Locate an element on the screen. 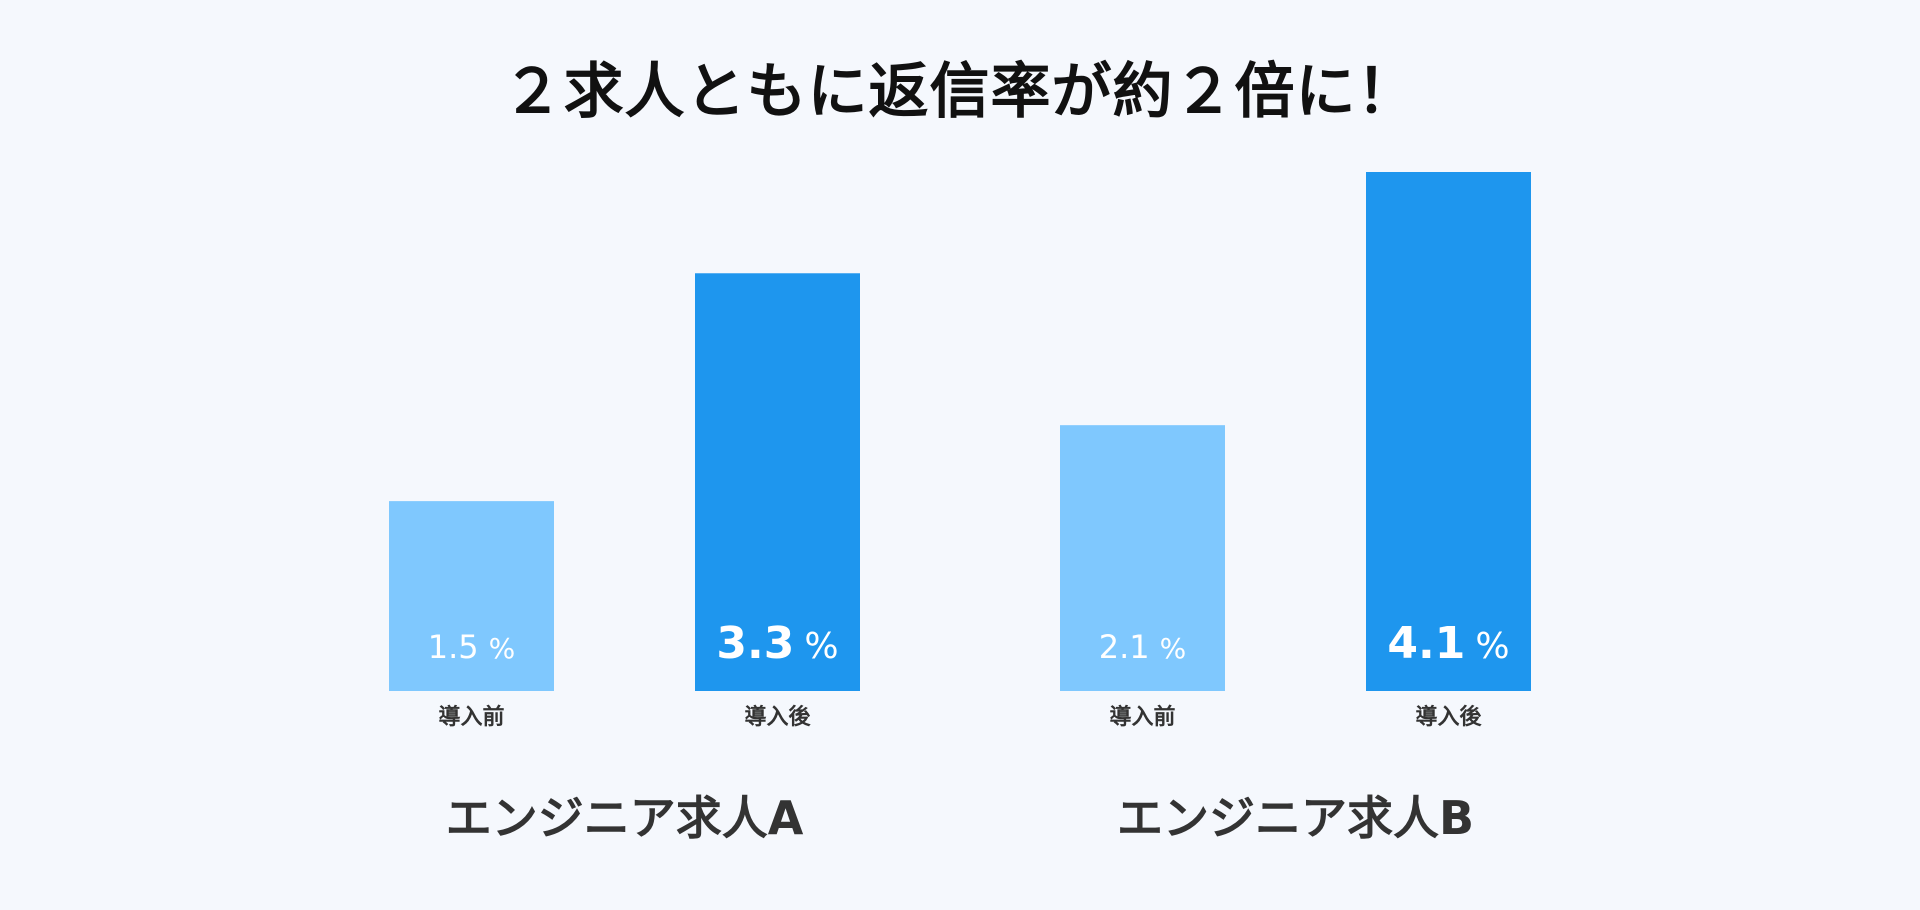  page-title: ２求人ともに返信率が約２倍に！ is located at coordinates (960, 92).